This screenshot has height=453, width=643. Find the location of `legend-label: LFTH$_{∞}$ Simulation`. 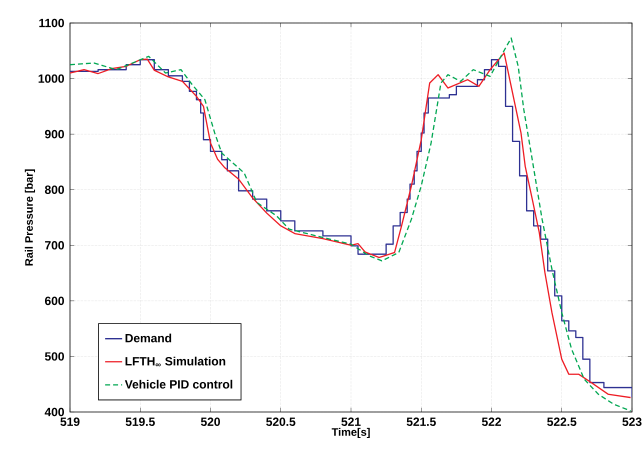

legend-label: LFTH$_{∞}$ Simulation is located at coordinates (176, 361).